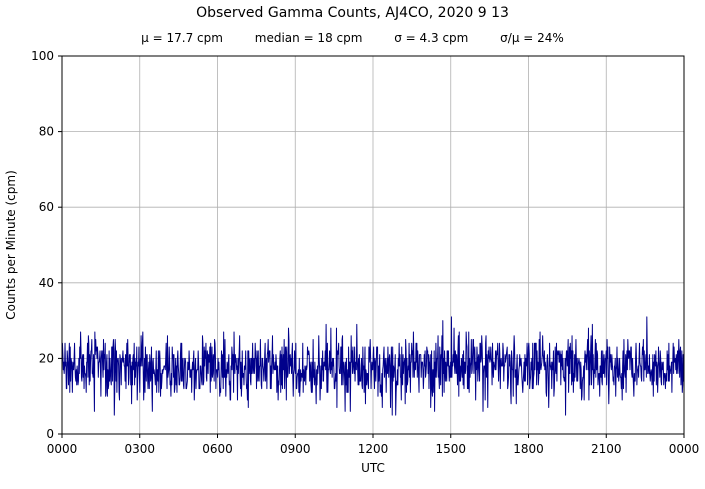  What do you see at coordinates (373, 468) in the screenshot?
I see `x-axis-label: UTC` at bounding box center [373, 468].